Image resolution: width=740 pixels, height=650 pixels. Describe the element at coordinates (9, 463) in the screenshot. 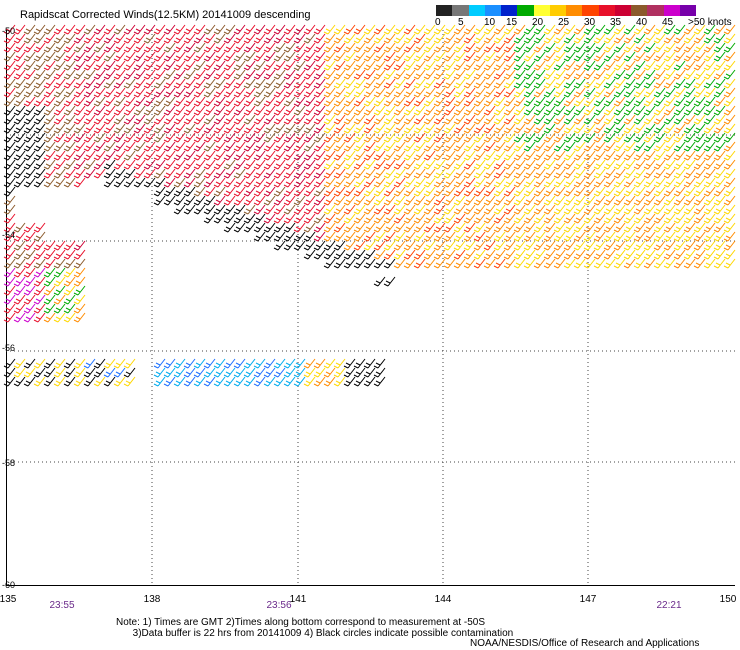

I see `lat-label: -58` at that location.